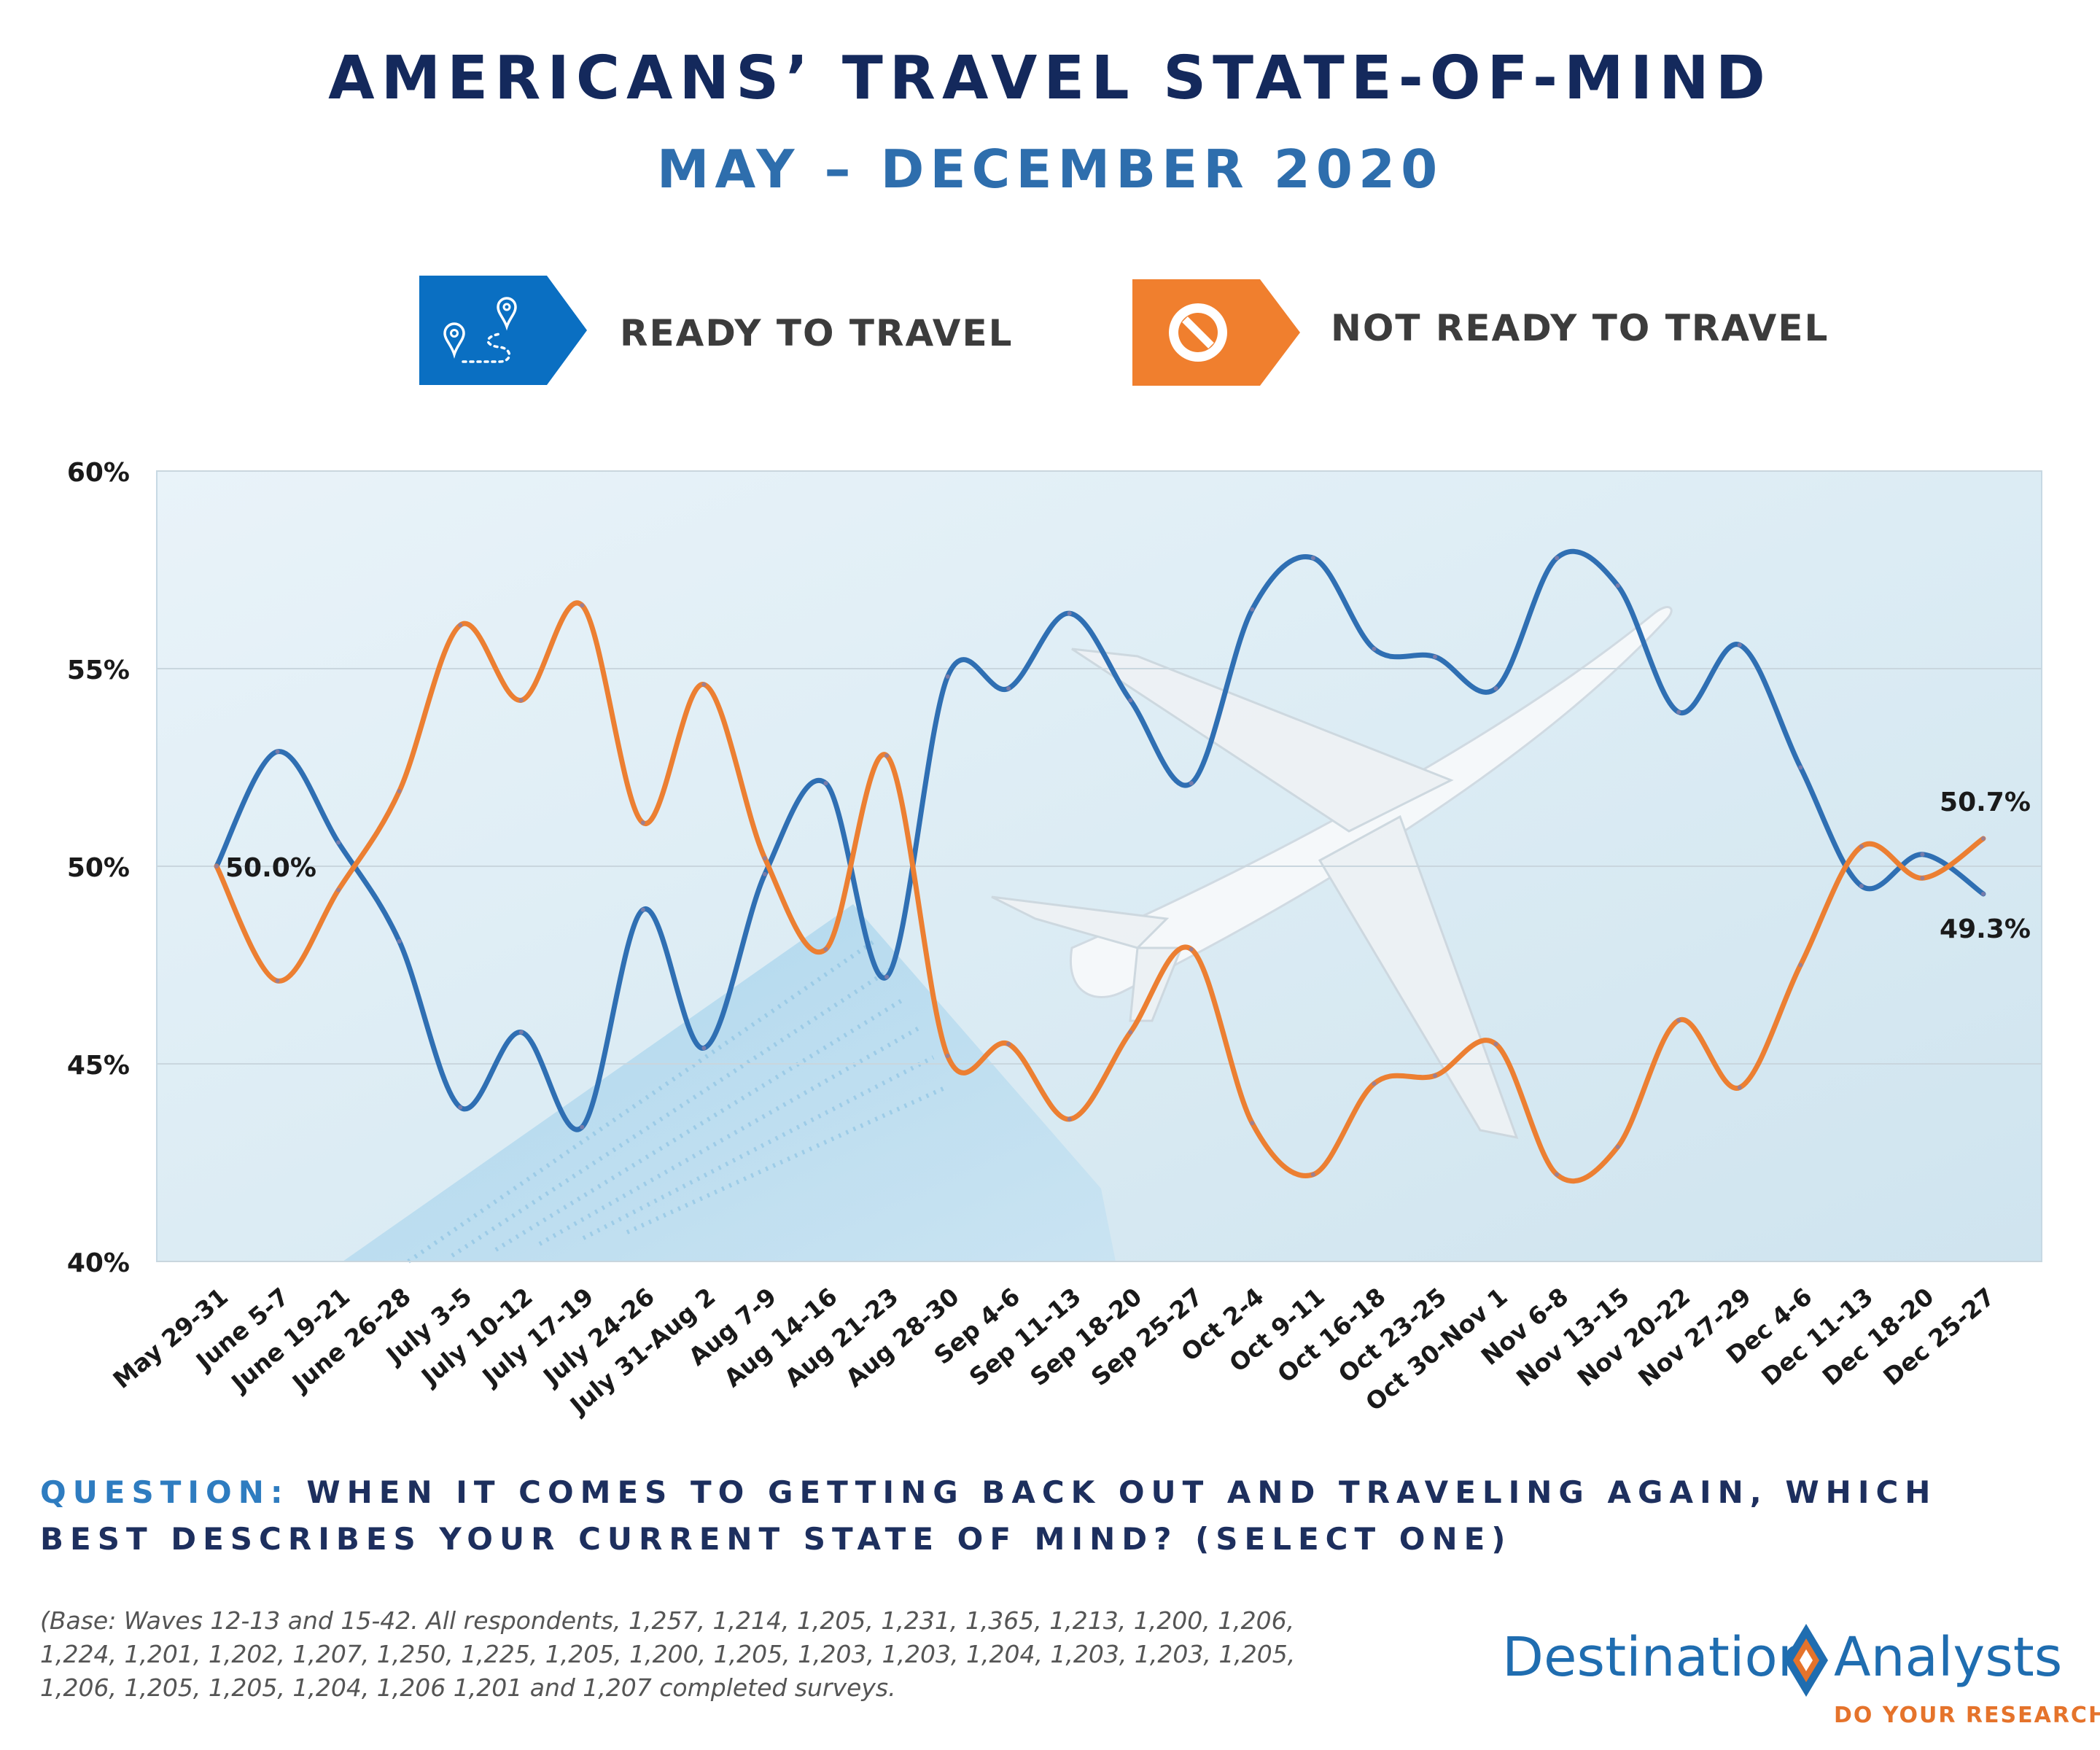 The width and height of the screenshot is (2100, 1750). I want to click on chart-subtitle: MAY – DECEMBER 2020, so click(1050, 169).